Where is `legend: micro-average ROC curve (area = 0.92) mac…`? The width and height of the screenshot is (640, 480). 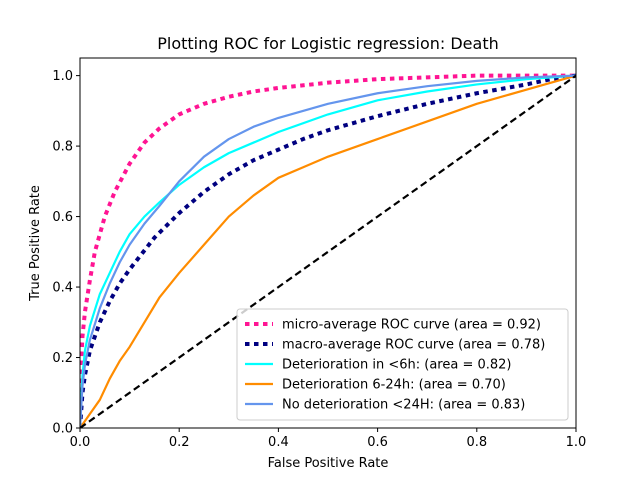 legend: micro-average ROC curve (area = 0.92) mac… is located at coordinates (402, 364).